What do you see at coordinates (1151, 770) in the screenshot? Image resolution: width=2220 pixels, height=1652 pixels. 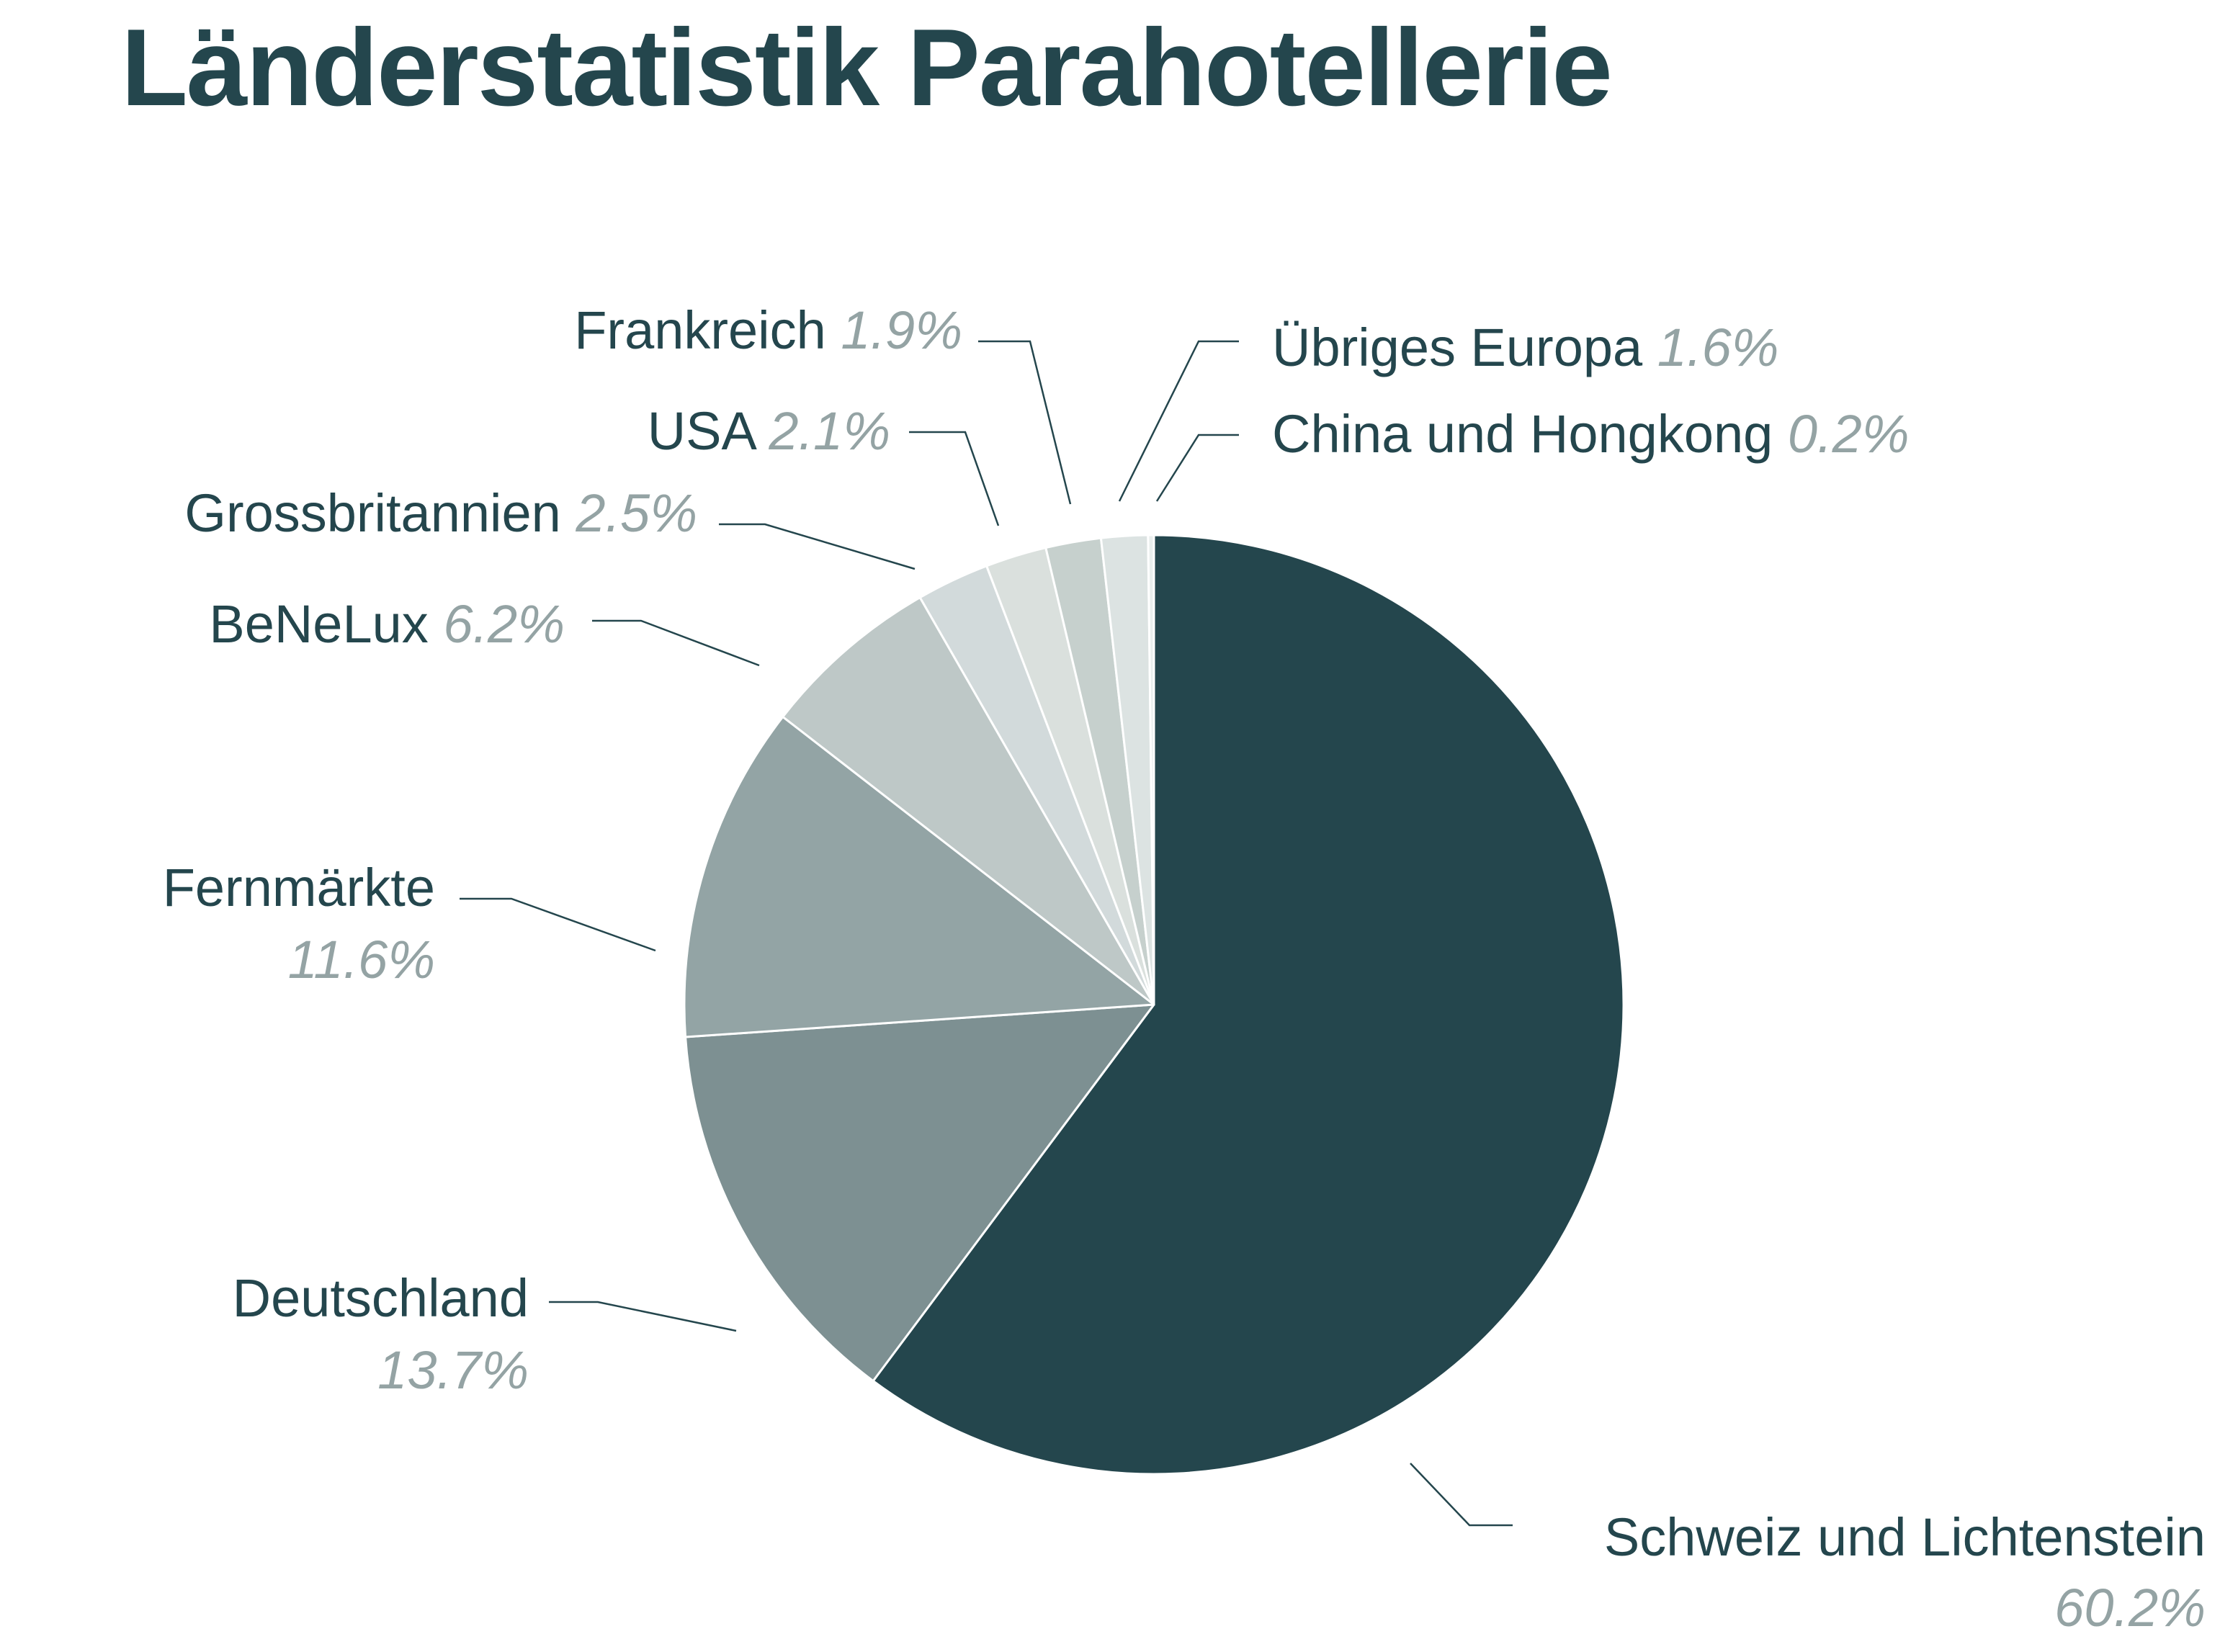 I see `pie-slice-china-und-hongkong` at bounding box center [1151, 770].